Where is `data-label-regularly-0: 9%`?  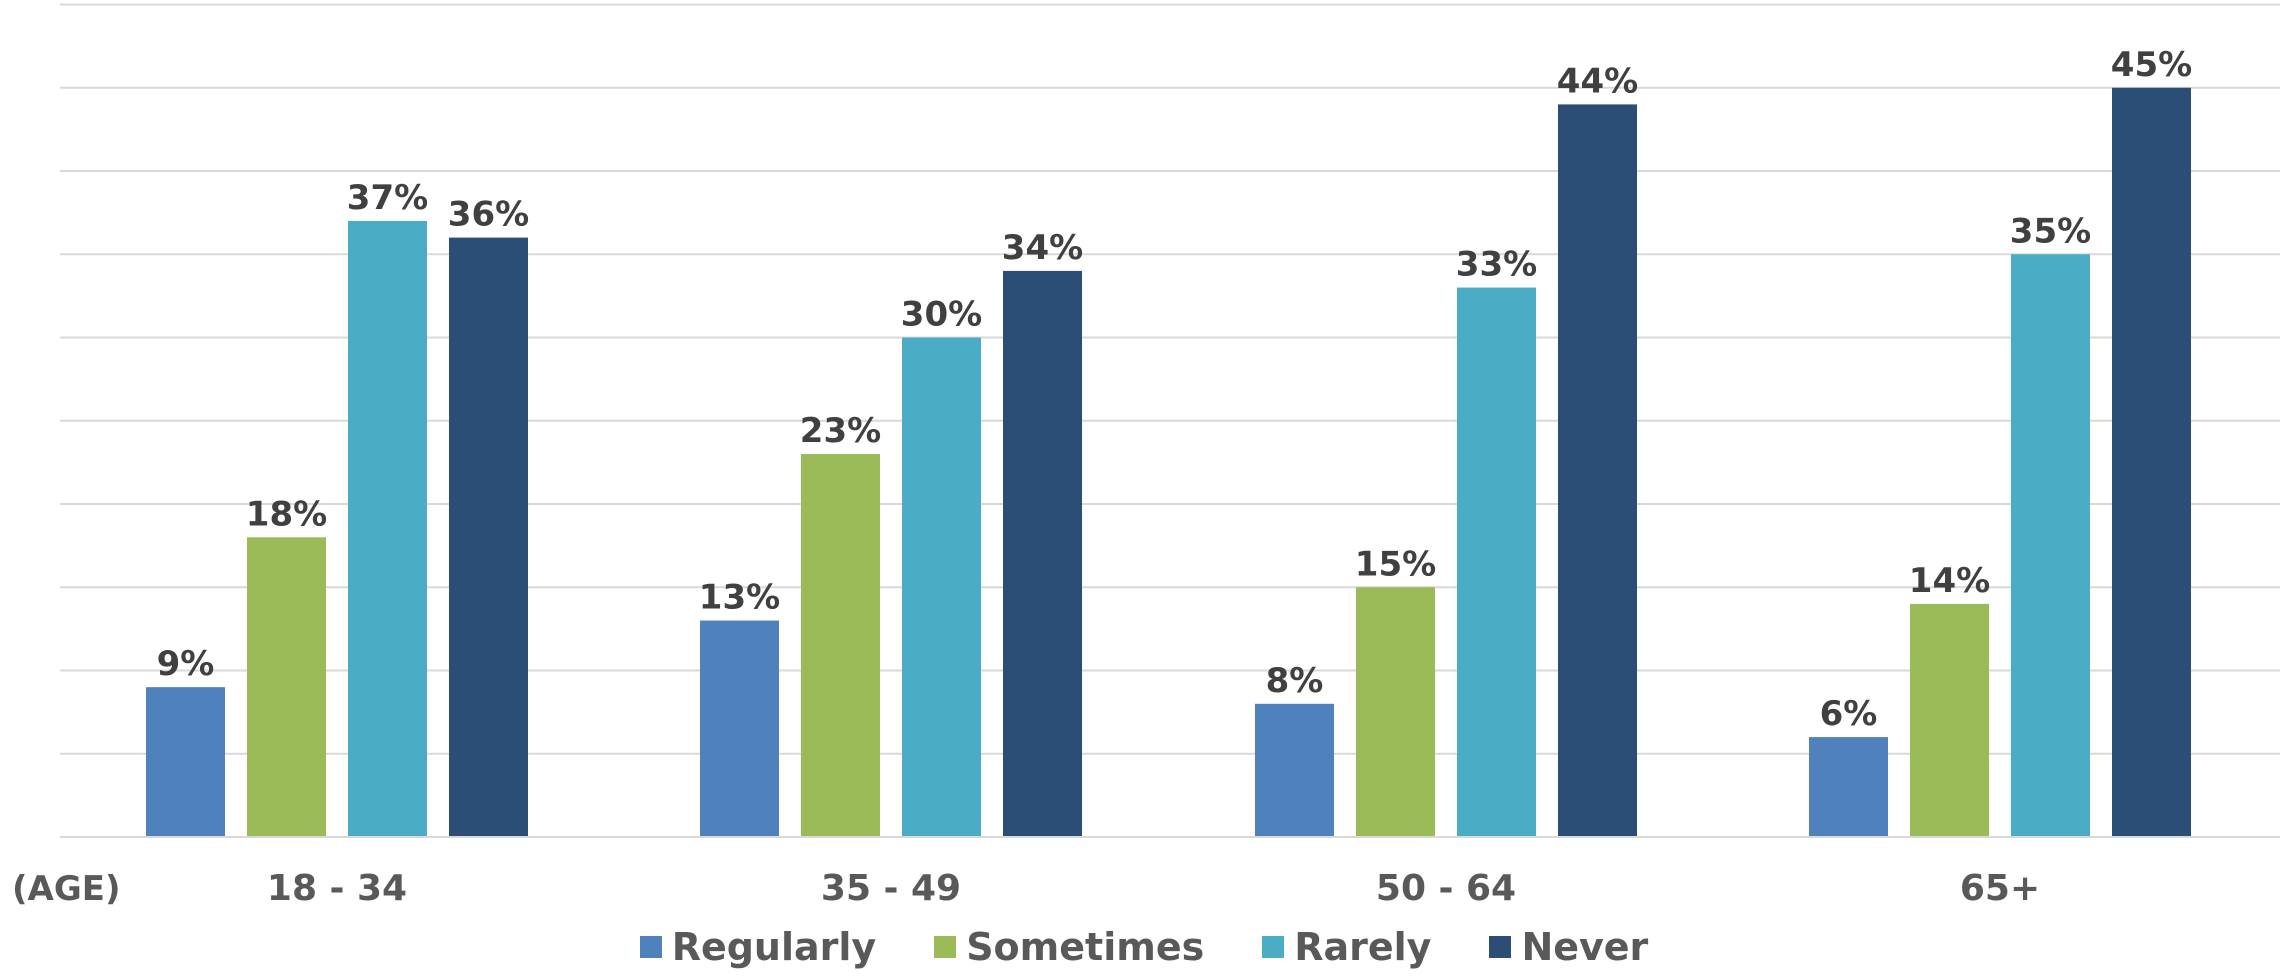 data-label-regularly-0: 9% is located at coordinates (186, 664).